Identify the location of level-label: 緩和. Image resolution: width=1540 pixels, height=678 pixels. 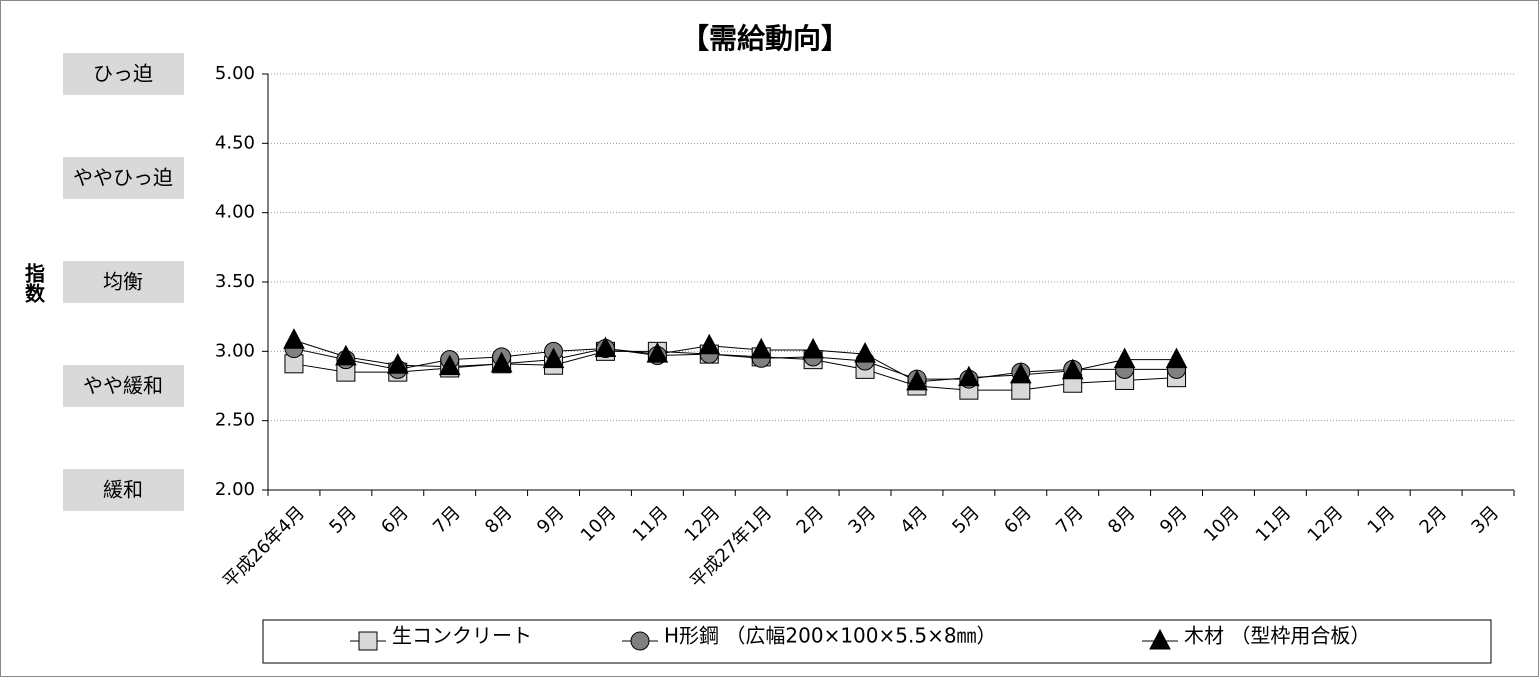
(123, 490).